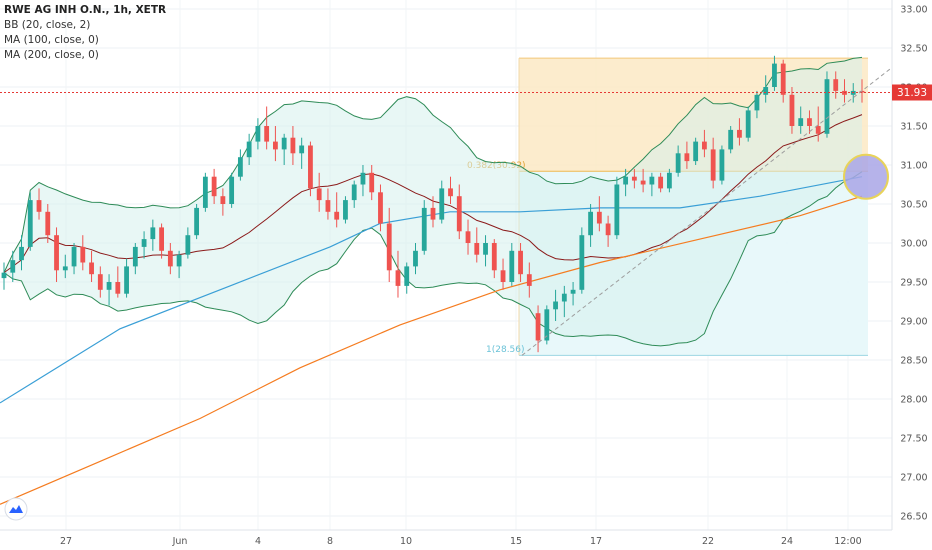  Describe the element at coordinates (787, 541) in the screenshot. I see `time-tick-label: 24` at that location.